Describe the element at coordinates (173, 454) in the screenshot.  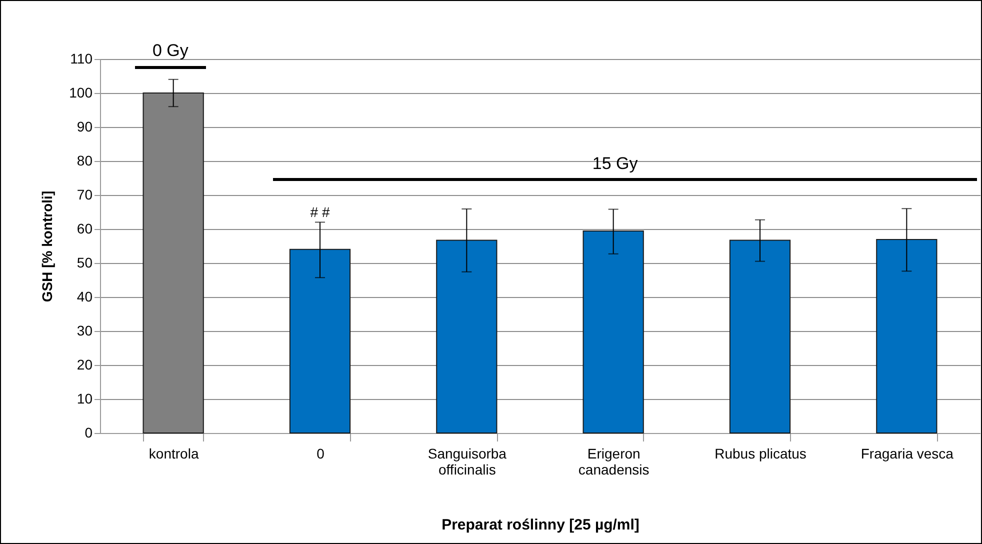
I see `x-tick-label: kontrola` at that location.